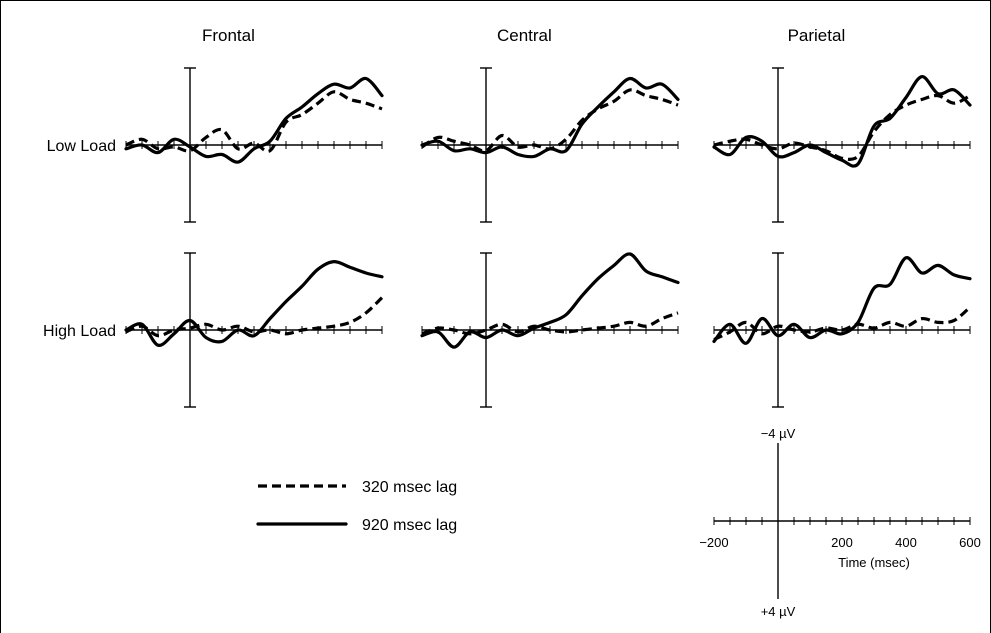 The image size is (991, 633). What do you see at coordinates (817, 35) in the screenshot?
I see `column-title-parietal: Parietal` at bounding box center [817, 35].